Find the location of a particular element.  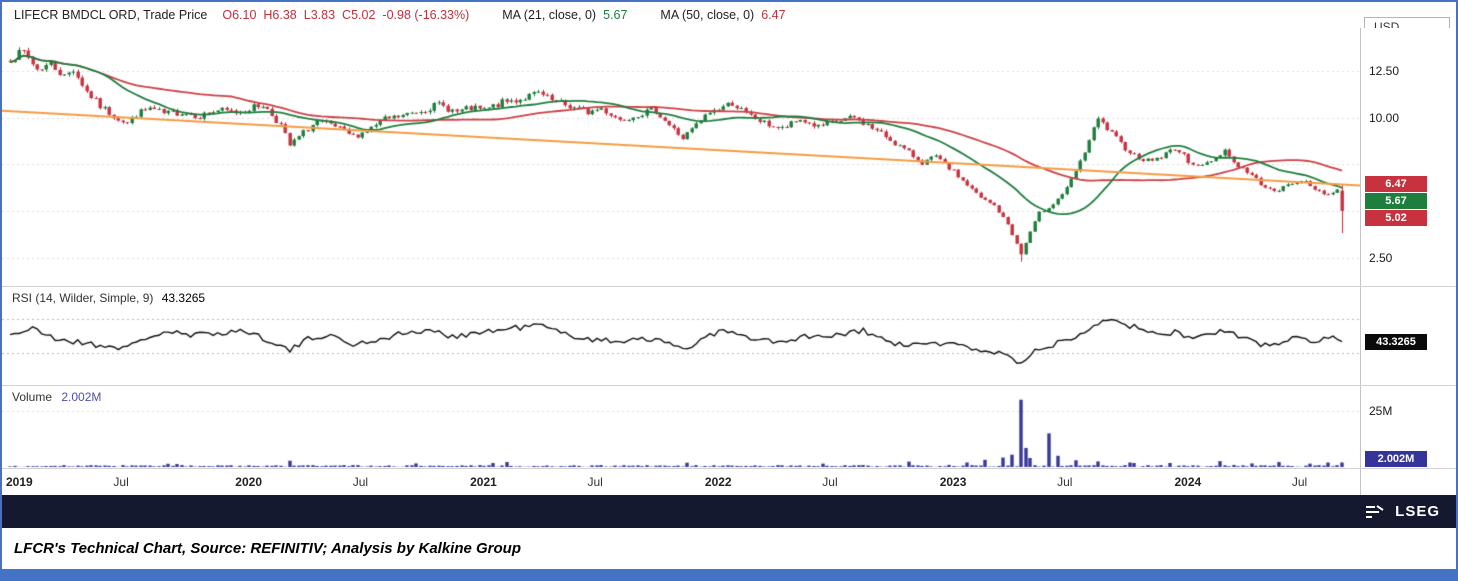

ohlc-low: L3.83 is located at coordinates (319, 15).